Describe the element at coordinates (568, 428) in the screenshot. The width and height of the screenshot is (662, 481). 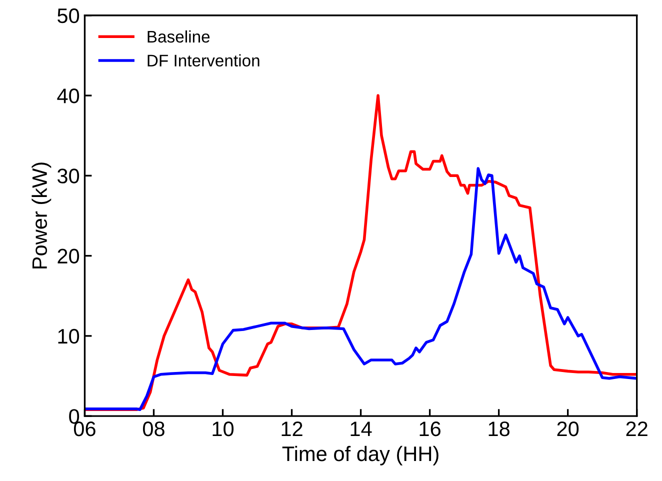
I see `x-tick-label: 20` at that location.